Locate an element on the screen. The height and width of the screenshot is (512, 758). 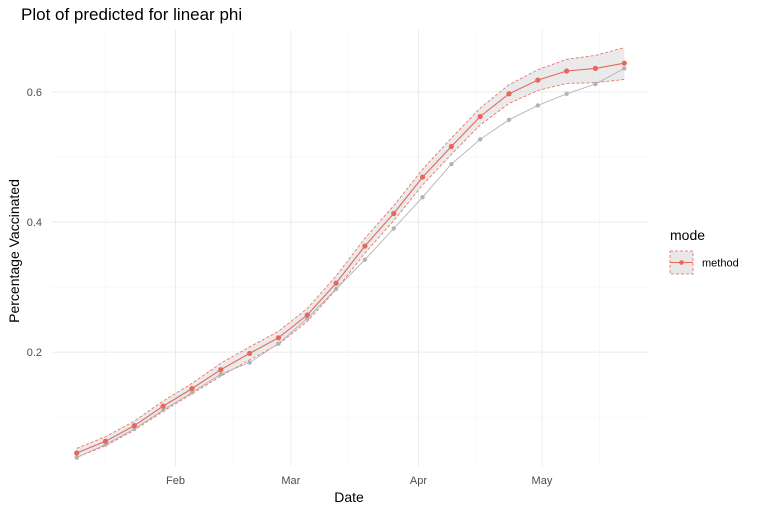
legend-title: mode is located at coordinates (687, 235).